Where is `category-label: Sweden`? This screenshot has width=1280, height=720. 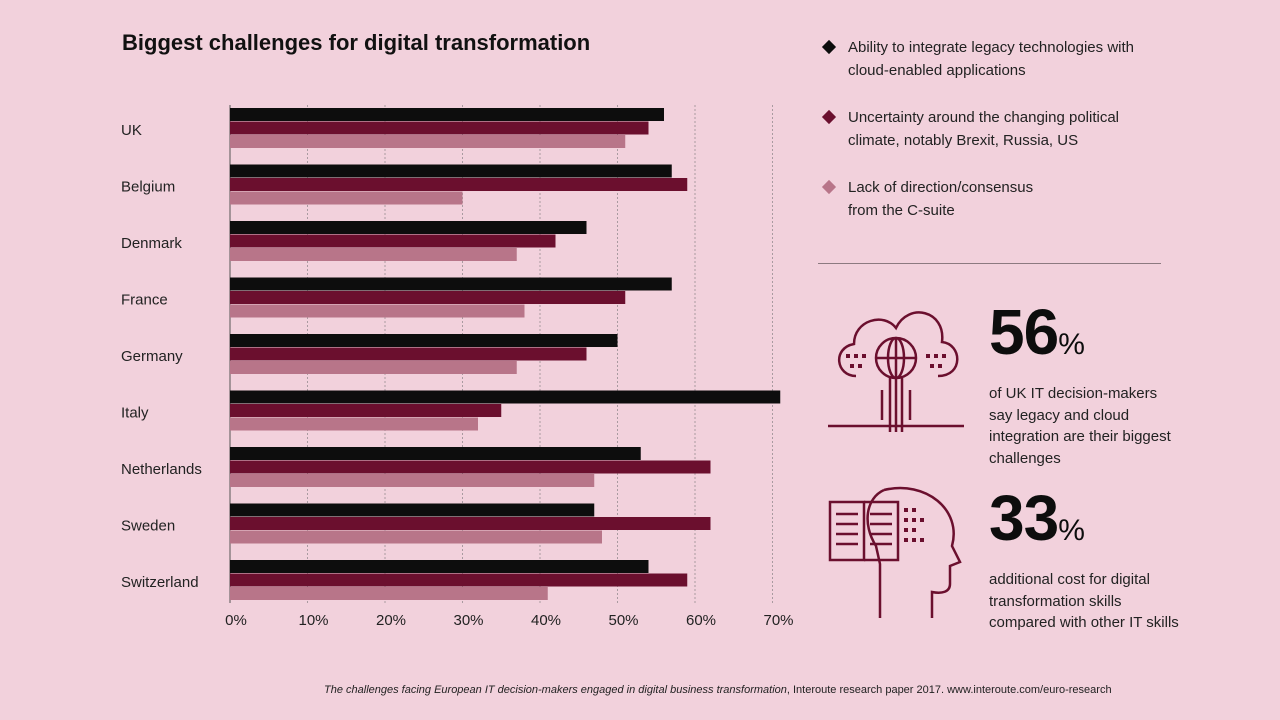 category-label: Sweden is located at coordinates (148, 526).